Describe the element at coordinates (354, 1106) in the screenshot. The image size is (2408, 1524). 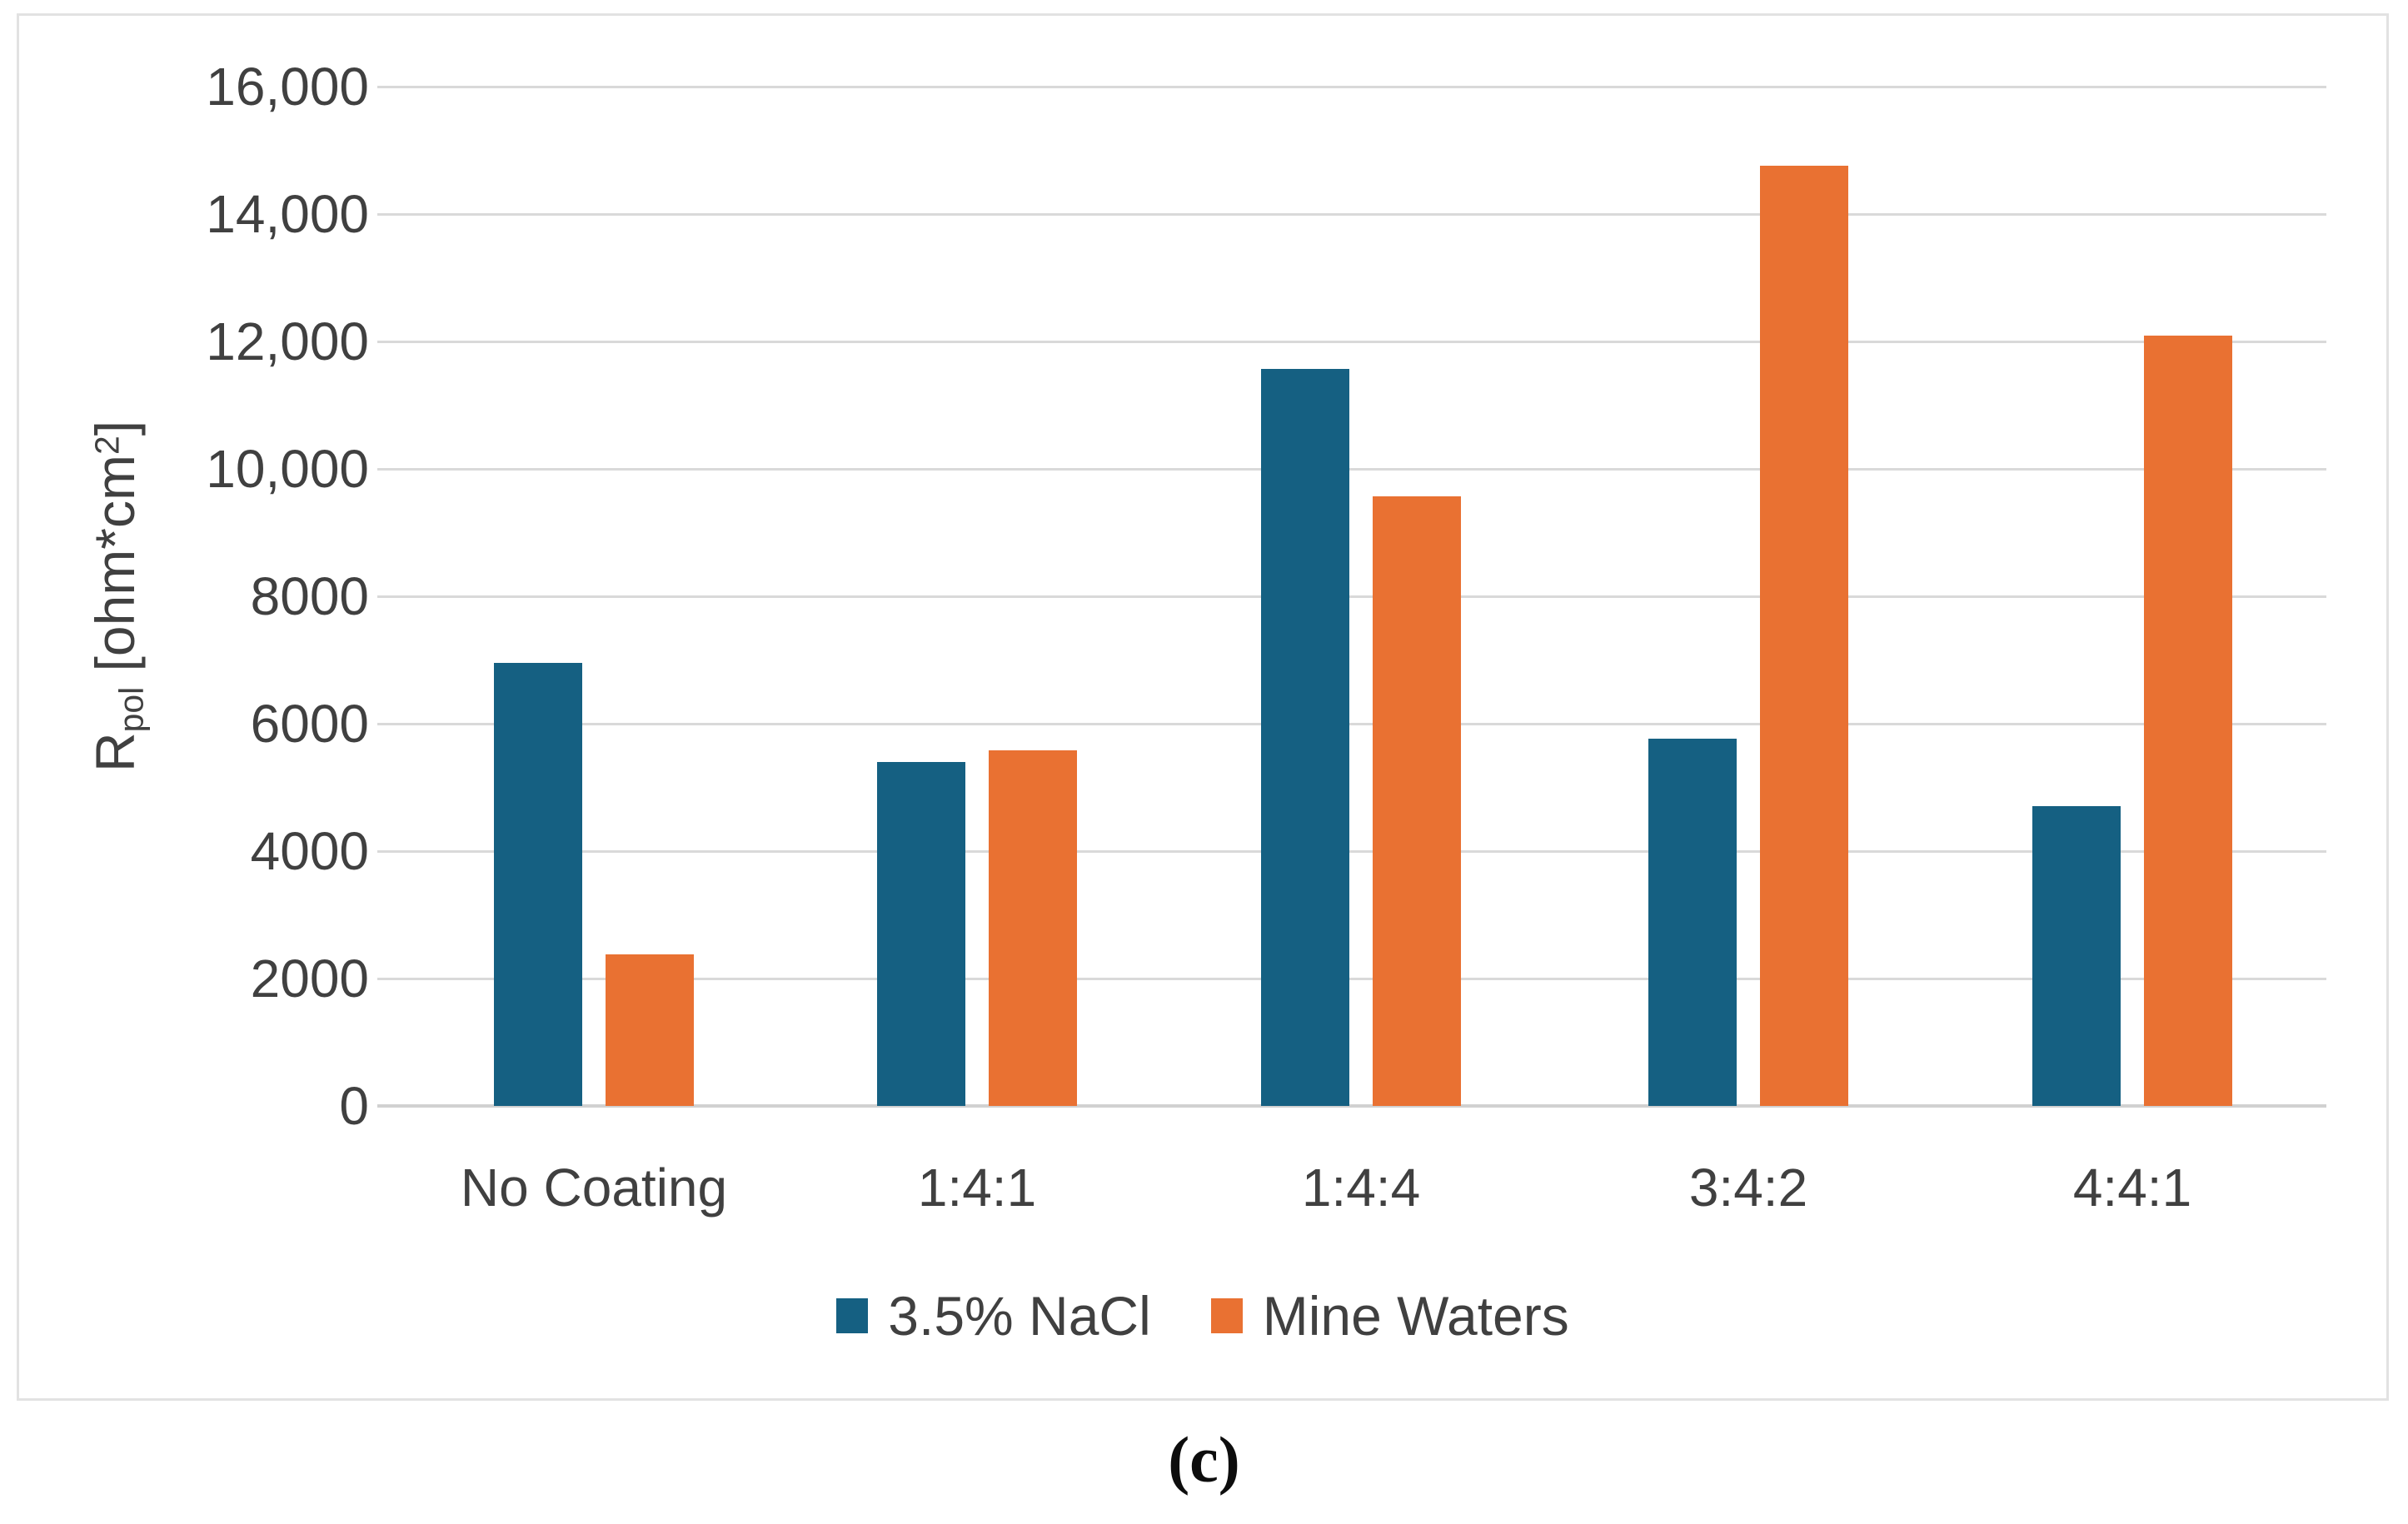
I see `y-tick-label-0: 0` at that location.